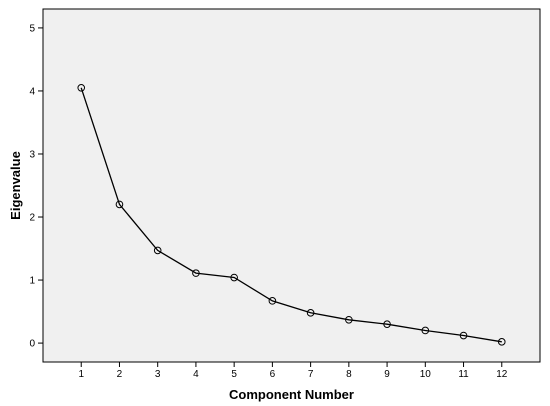  Describe the element at coordinates (36, 186) in the screenshot. I see `y-axis: 0 1 2 3 4 5` at that location.